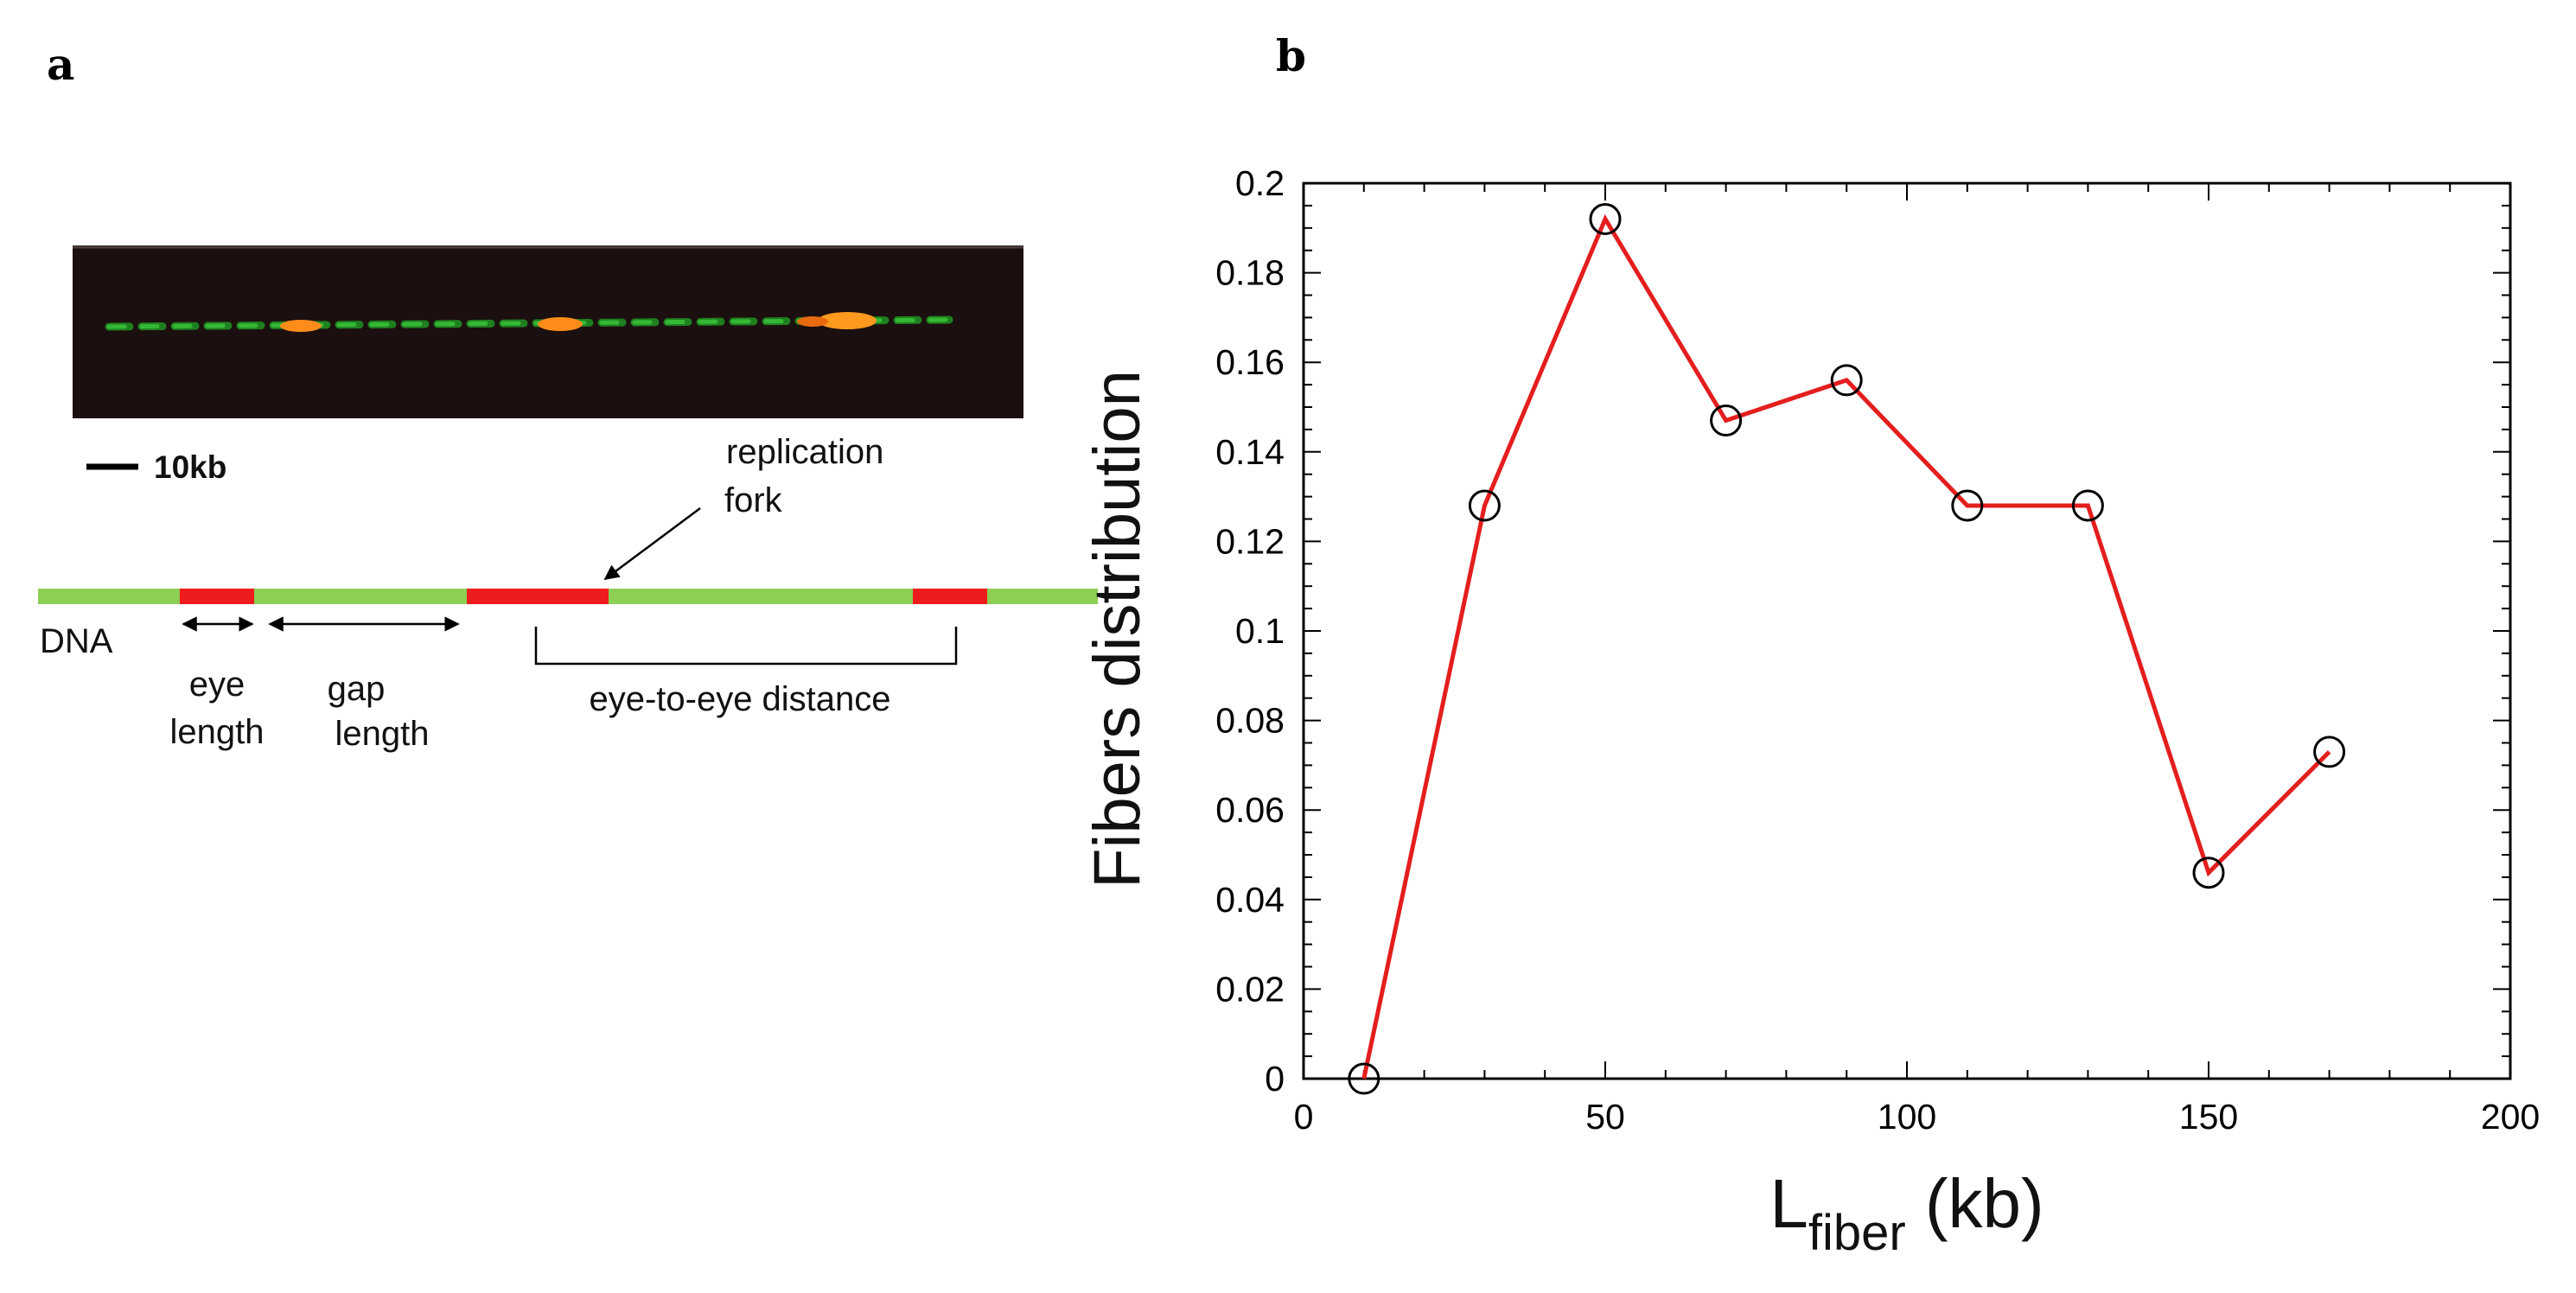 This screenshot has width=2576, height=1293. Describe the element at coordinates (1250, 362) in the screenshot. I see `y-tick-label: 0.16` at that location.